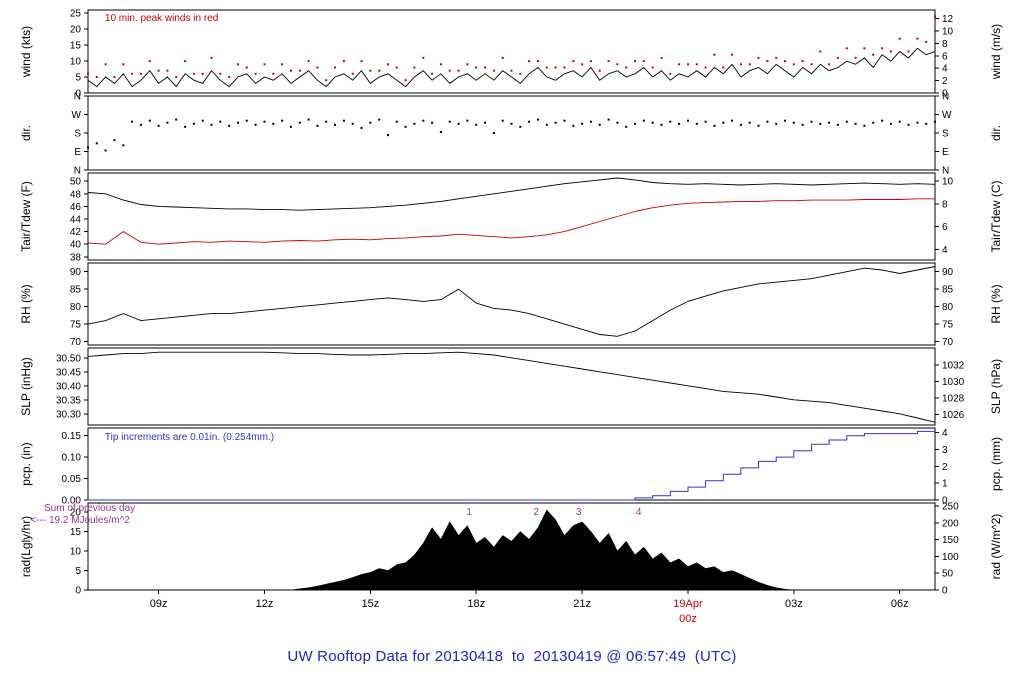 The width and height of the screenshot is (1024, 700). I want to click on left-tick-label: 42, so click(76, 232).